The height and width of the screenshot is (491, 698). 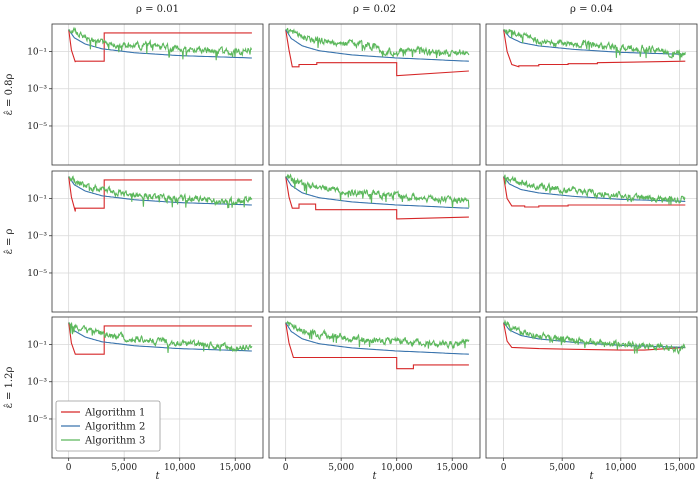 I want to click on legend-box, so click(x=108, y=426).